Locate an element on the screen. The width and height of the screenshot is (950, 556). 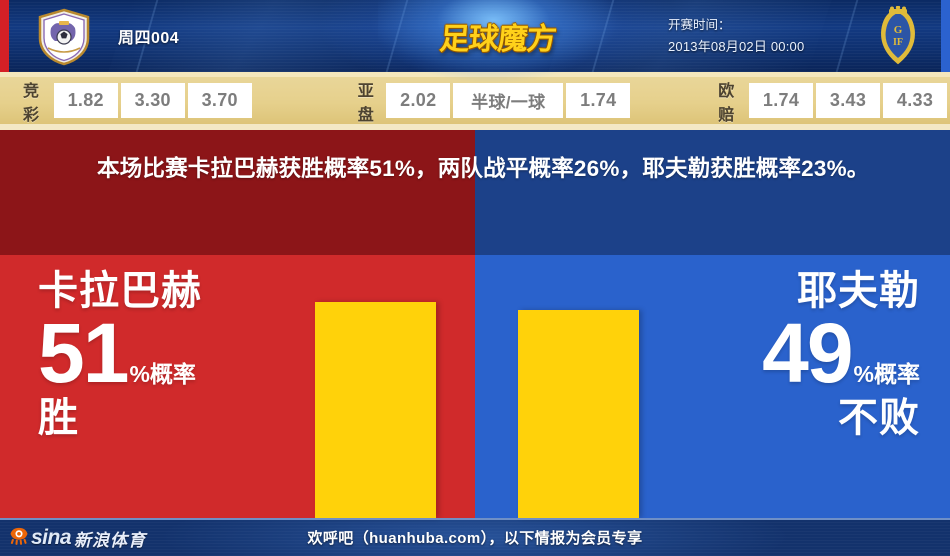
home-team-name: 卡拉巴赫 is located at coordinates (120, 291).